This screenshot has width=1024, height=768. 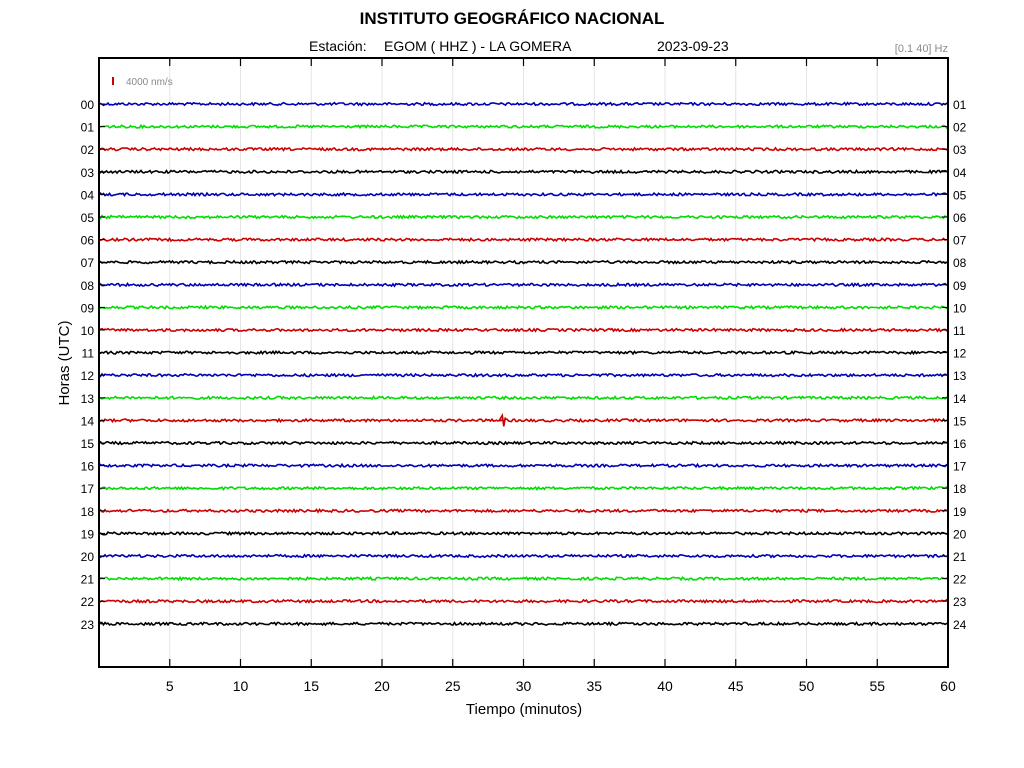 I want to click on y-tick-label-left: 07, so click(x=88, y=263).